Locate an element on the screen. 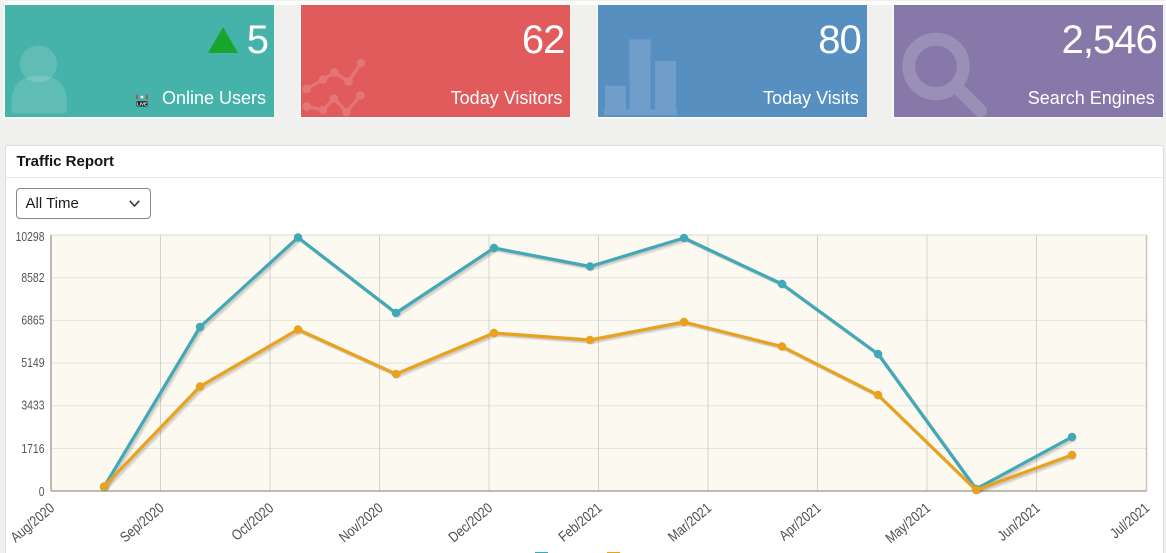 The width and height of the screenshot is (1166, 553). svg-text: Jul/2021 is located at coordinates (1130, 521).